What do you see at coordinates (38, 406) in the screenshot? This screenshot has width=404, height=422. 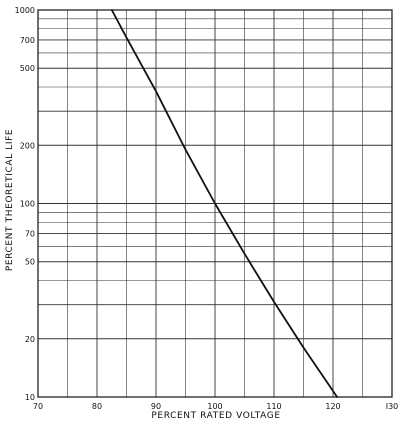 I see `x-tick-label: 70` at bounding box center [38, 406].